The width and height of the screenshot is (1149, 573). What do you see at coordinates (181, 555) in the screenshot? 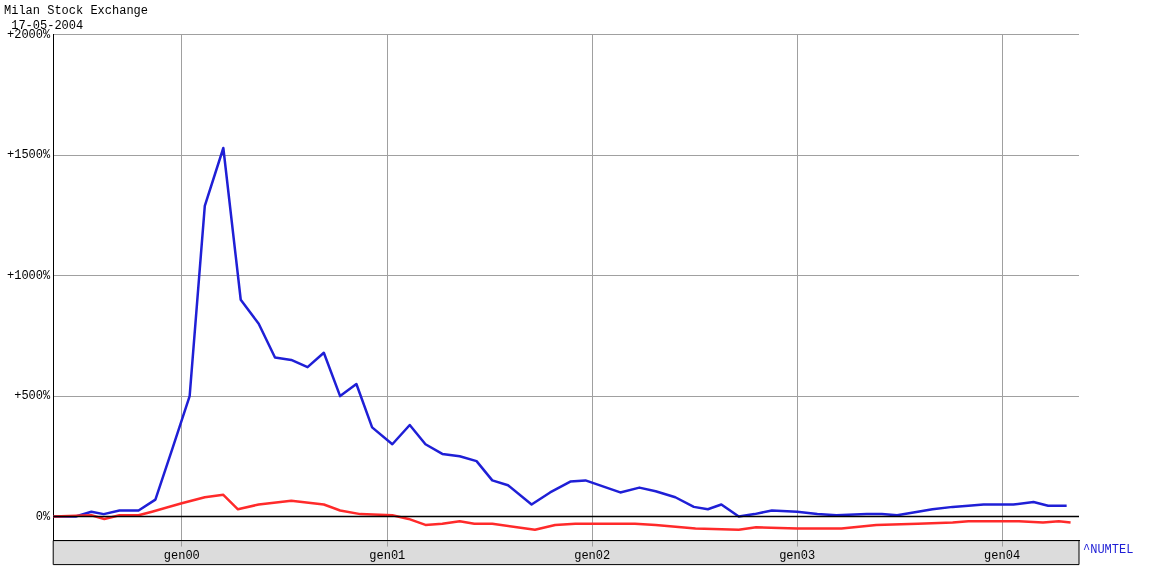
I see `x-tick-label: gen00` at bounding box center [181, 555].